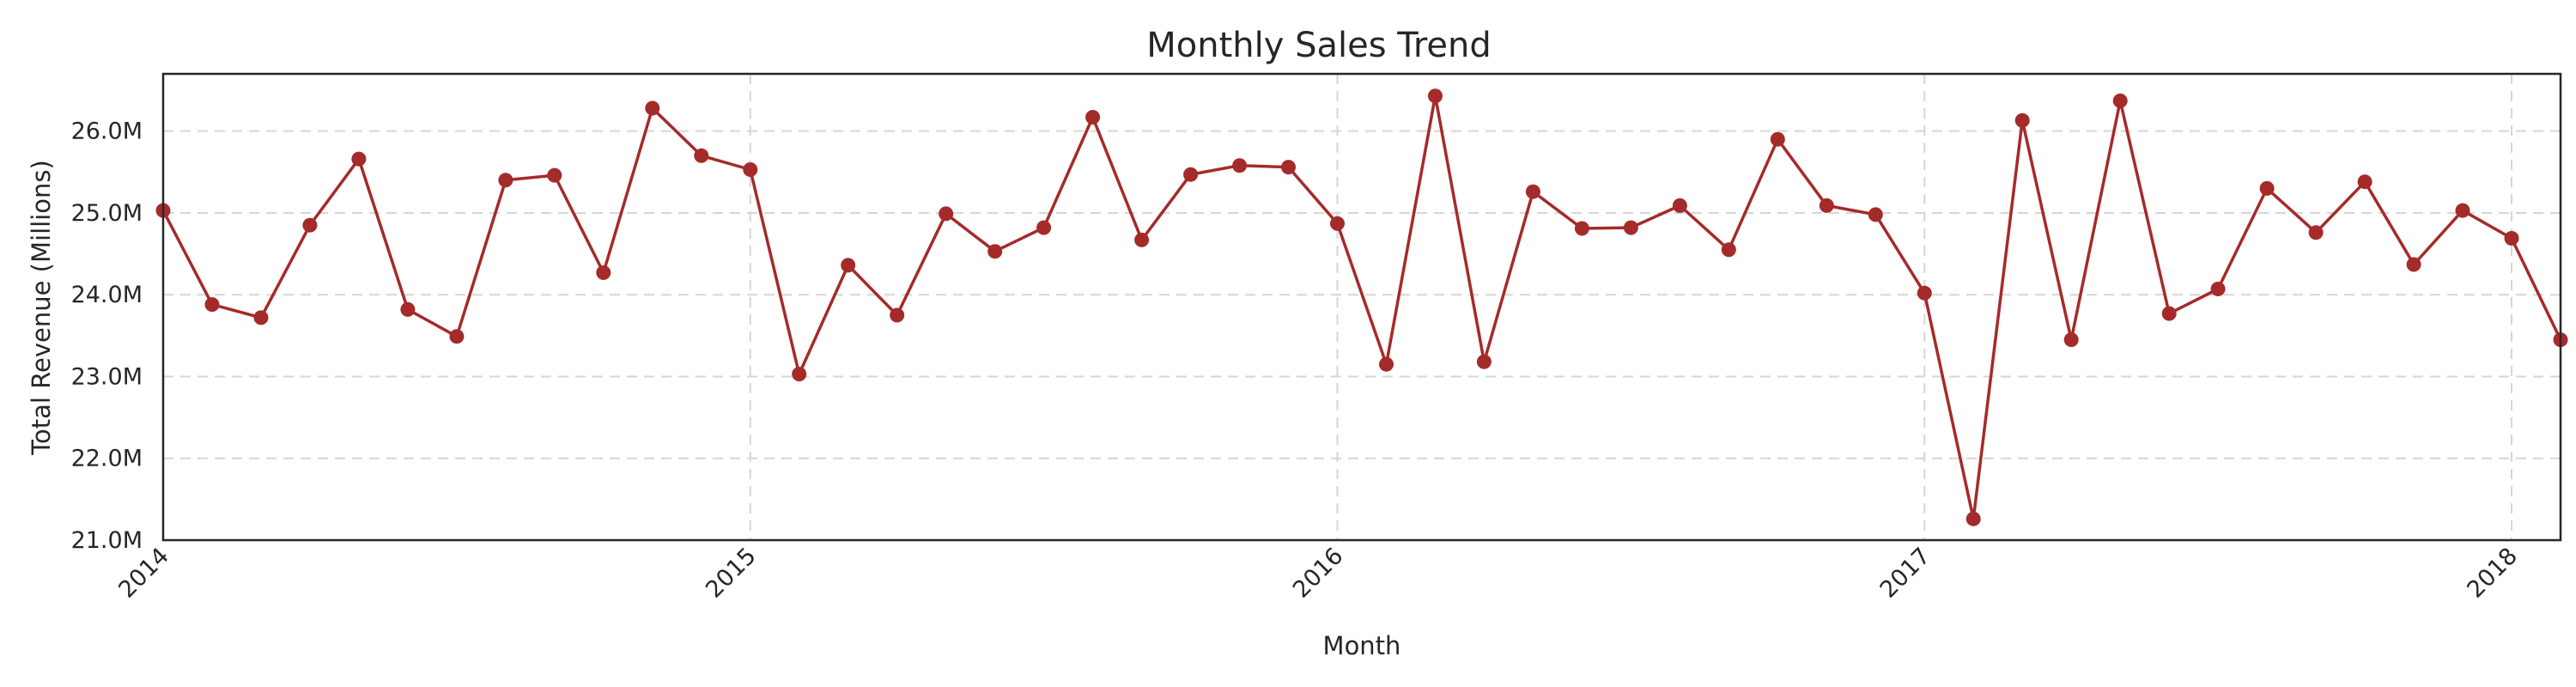  What do you see at coordinates (107, 132) in the screenshot?
I see `y-tick-label: 26.0M` at bounding box center [107, 132].